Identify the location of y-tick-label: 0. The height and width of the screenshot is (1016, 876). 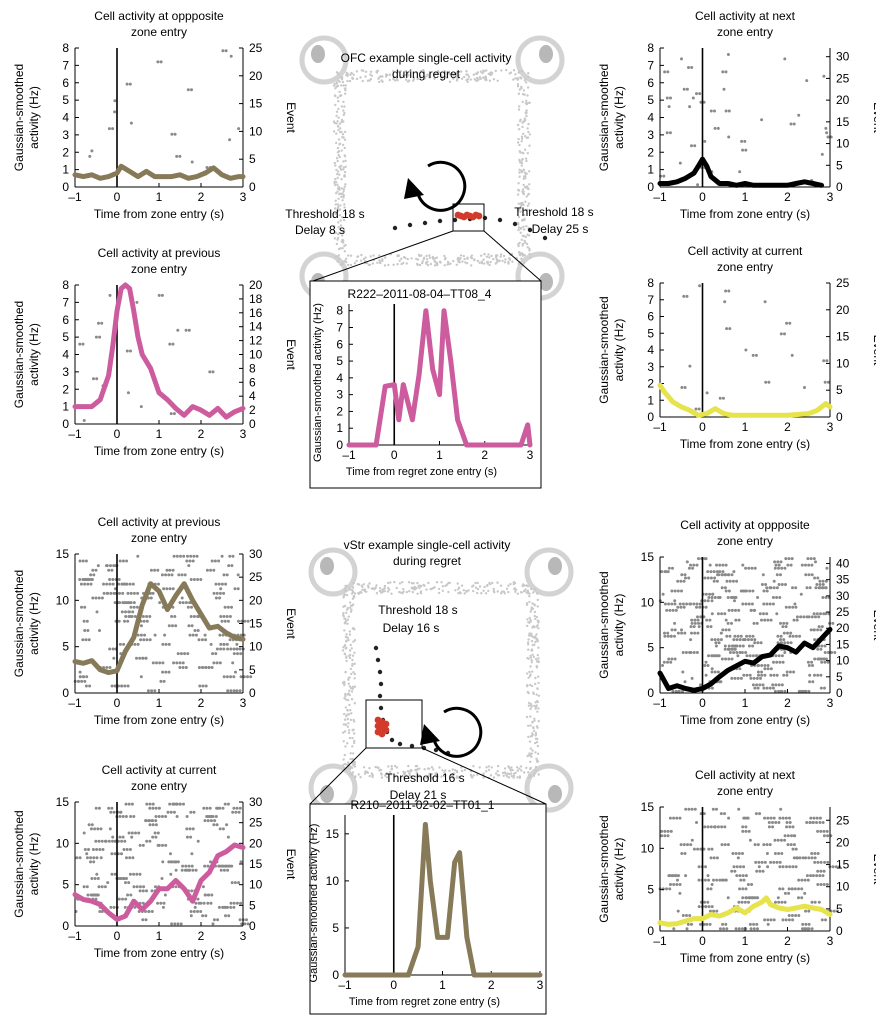
(650, 693).